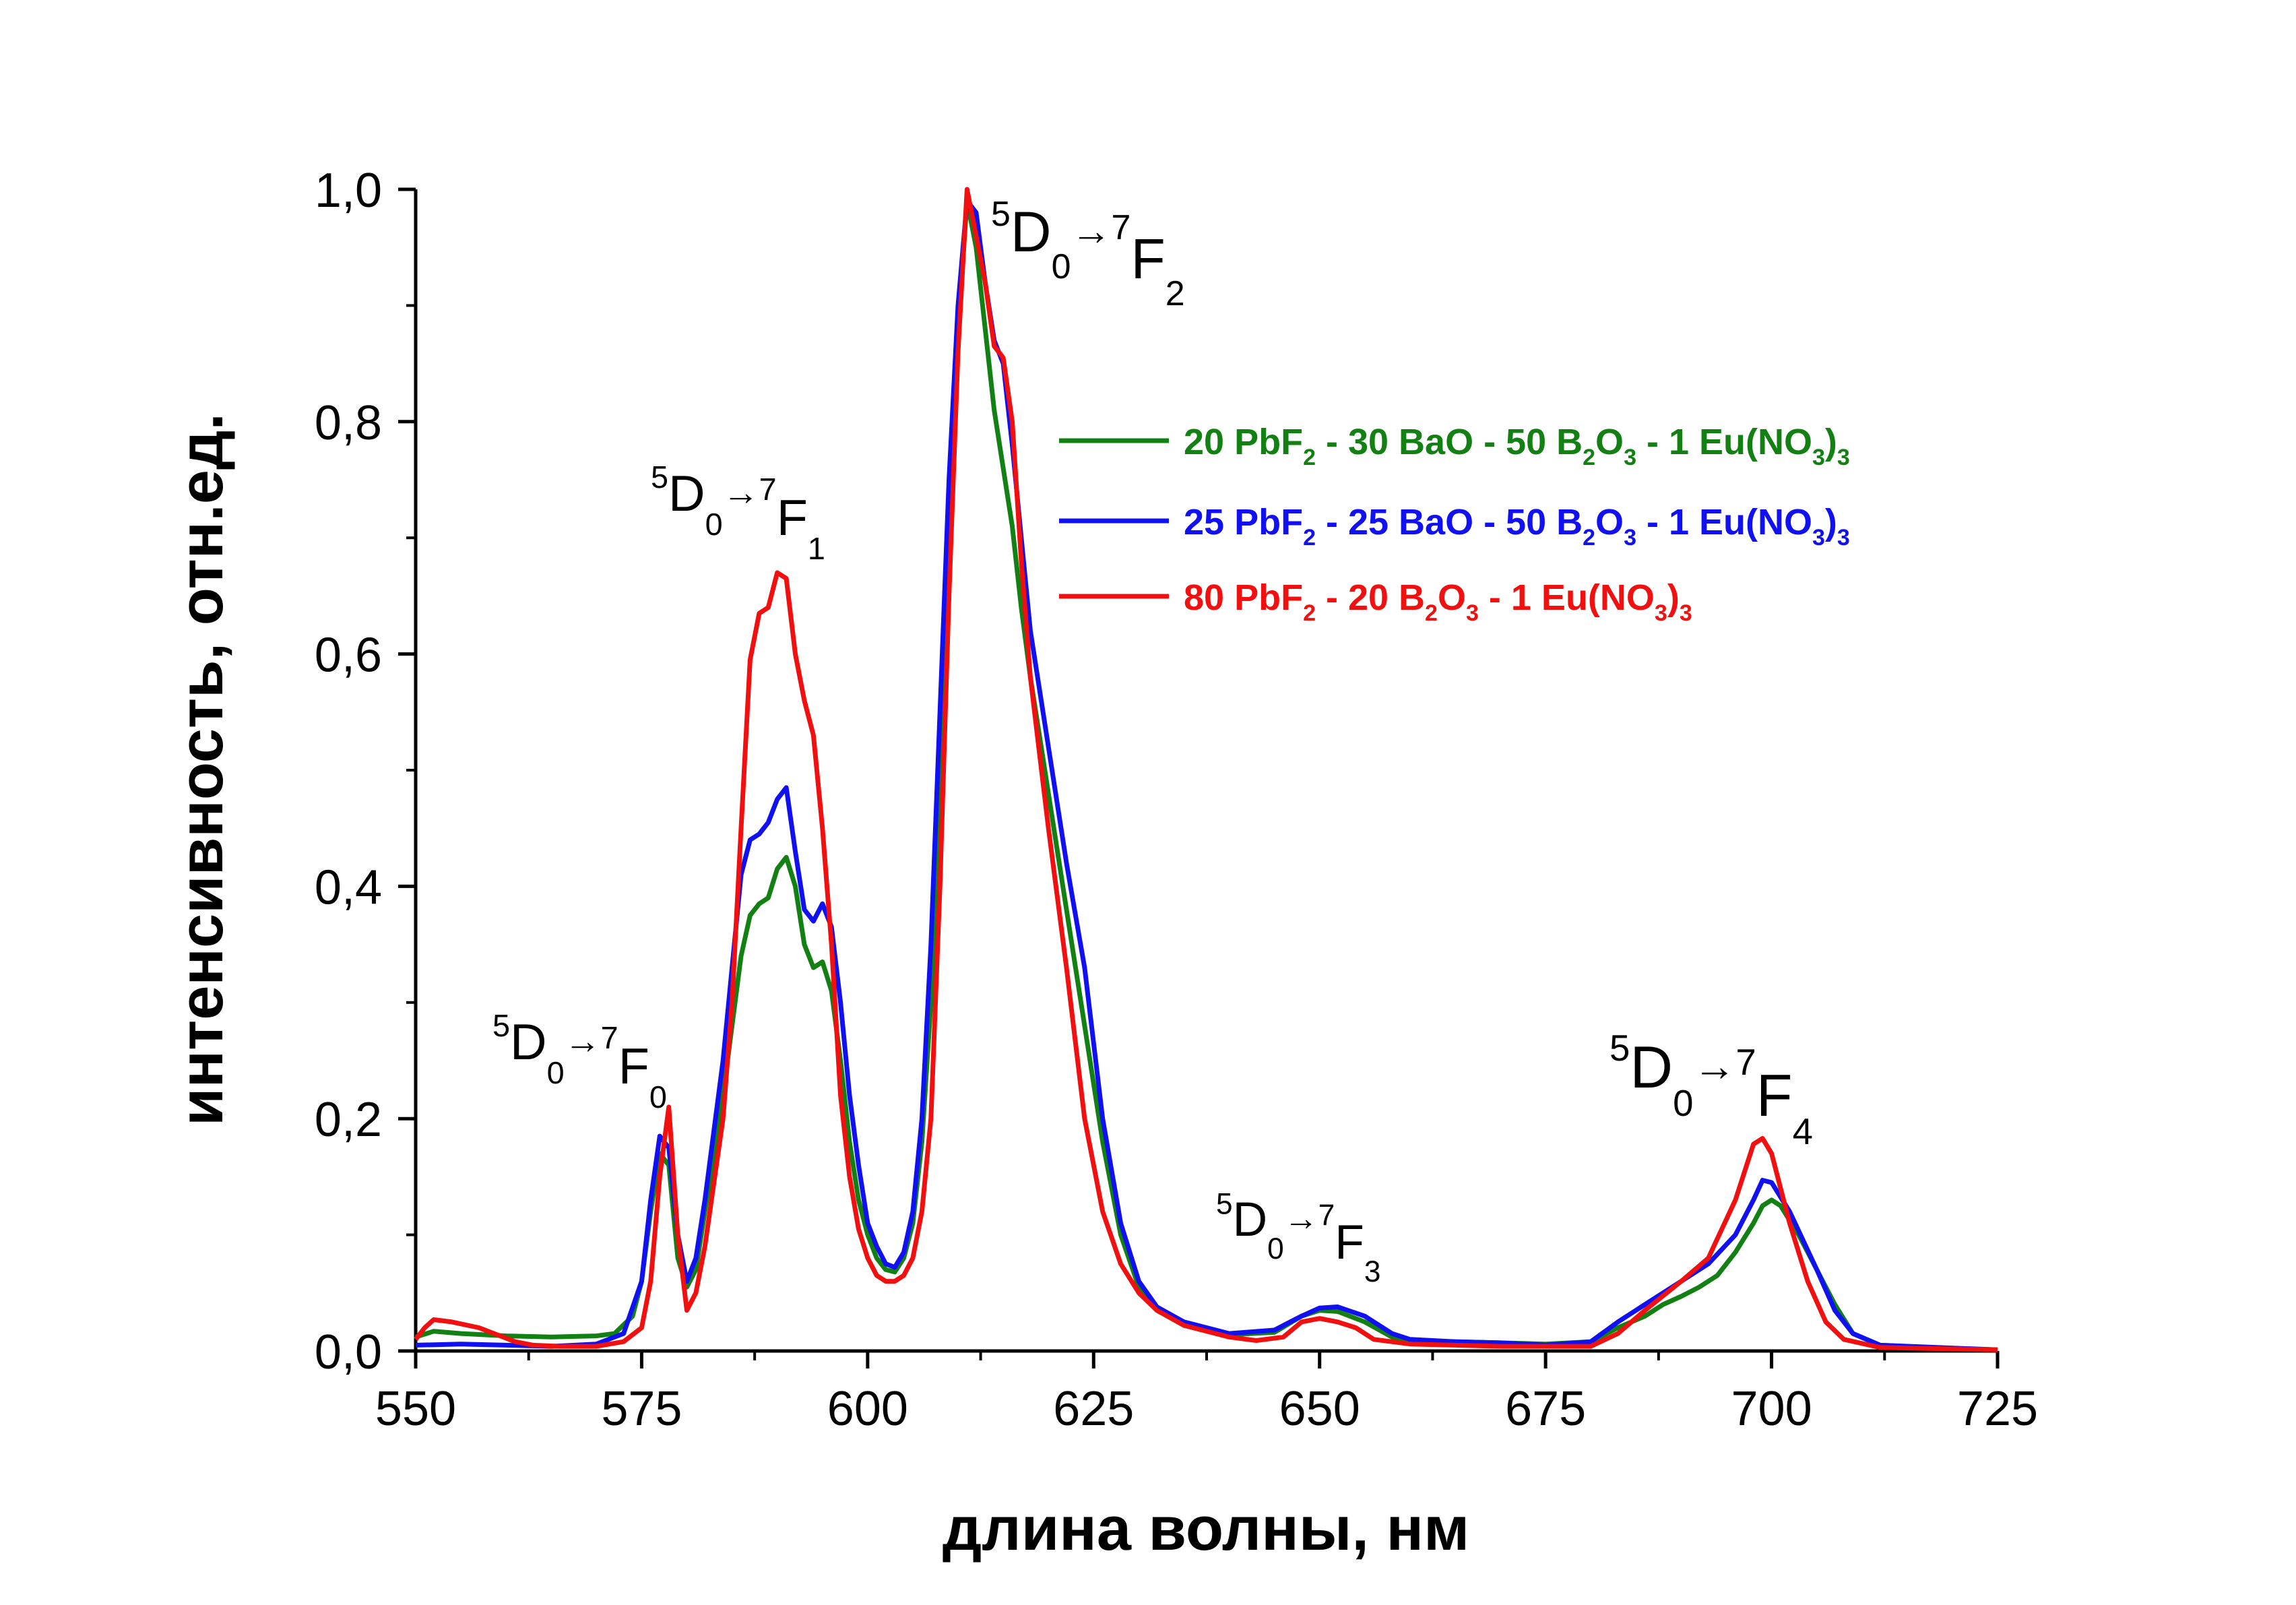 Image resolution: width=2296 pixels, height=1605 pixels. I want to click on x-tick-label: 725, so click(1997, 1409).